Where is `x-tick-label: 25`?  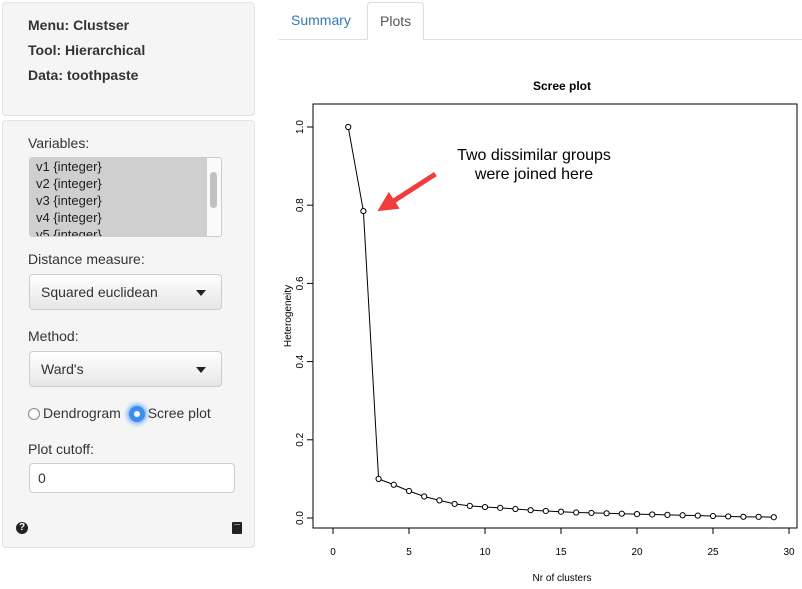 x-tick-label: 25 is located at coordinates (713, 552).